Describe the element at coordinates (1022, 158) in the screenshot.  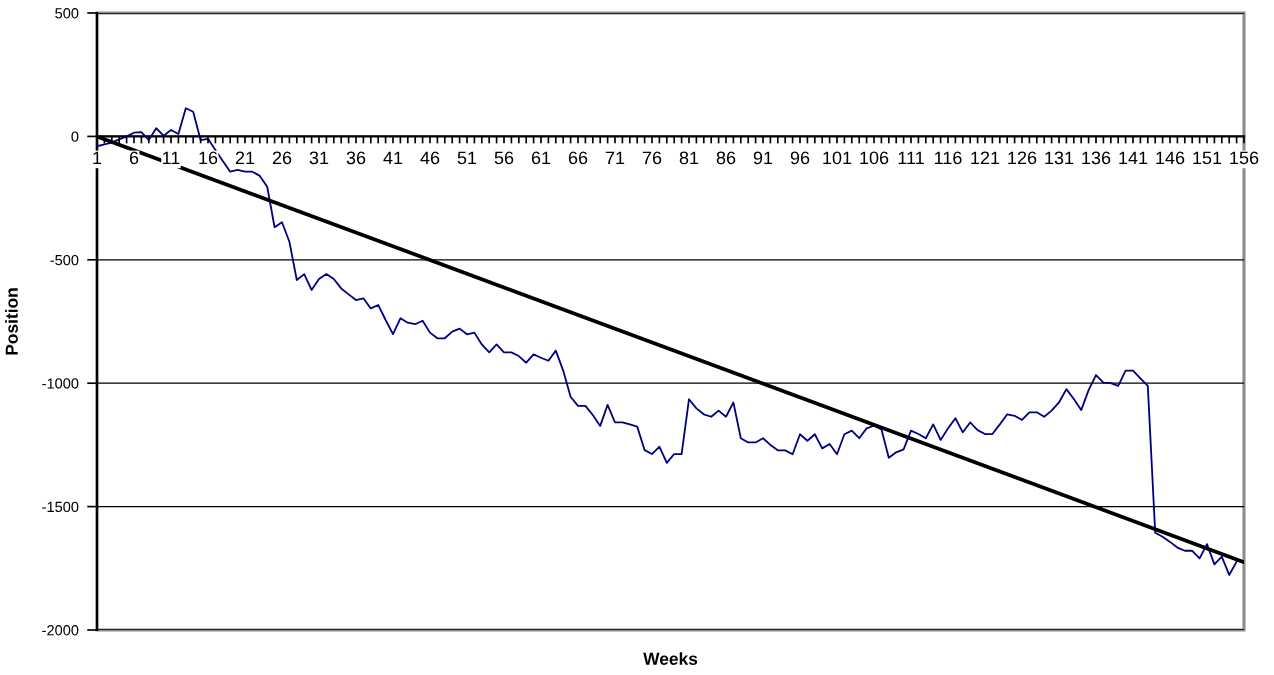
I see `x-tick-label: 126` at that location.